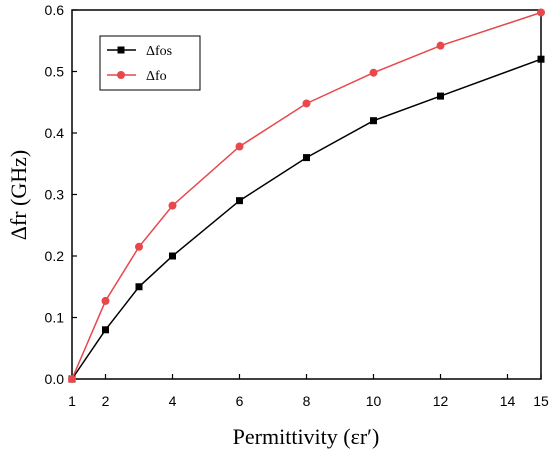 This screenshot has height=452, width=550. Describe the element at coordinates (55, 256) in the screenshot. I see `y-tick-label: 0.2` at that location.